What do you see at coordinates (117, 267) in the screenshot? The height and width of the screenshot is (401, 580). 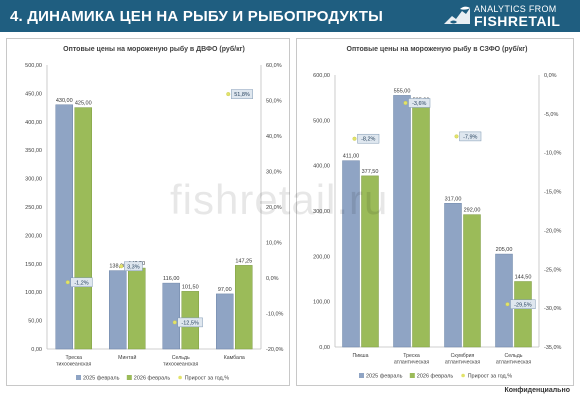 I see `bar-value-label: 138,00` at bounding box center [117, 267].